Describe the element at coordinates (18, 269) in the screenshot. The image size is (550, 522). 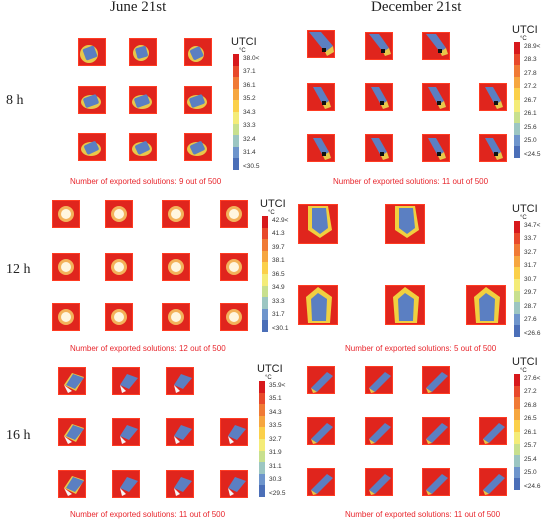
I see `row-label-12h: 12 h` at that location.